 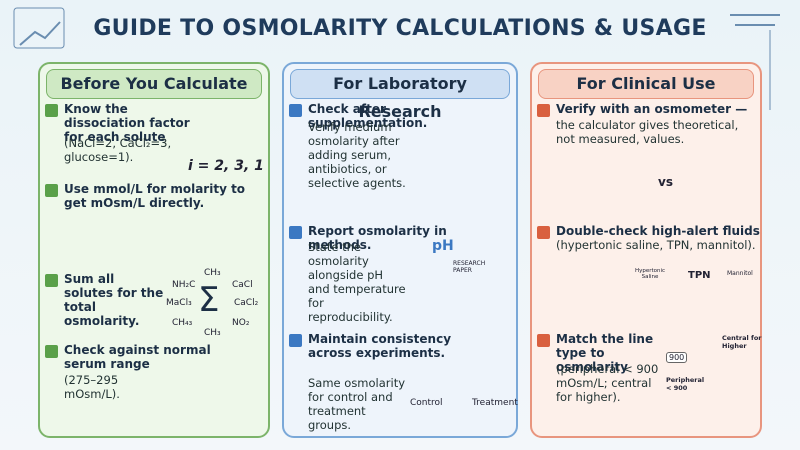 I want to click on figure-label: Central for Higher, so click(x=742, y=342).